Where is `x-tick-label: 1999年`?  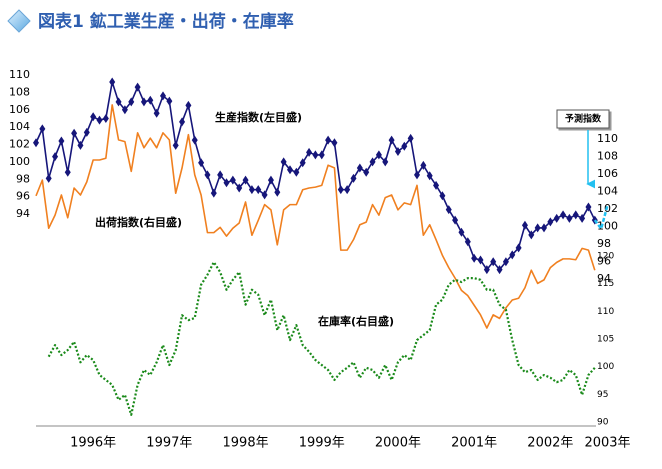 x-tick-label: 1999年 is located at coordinates (322, 443).